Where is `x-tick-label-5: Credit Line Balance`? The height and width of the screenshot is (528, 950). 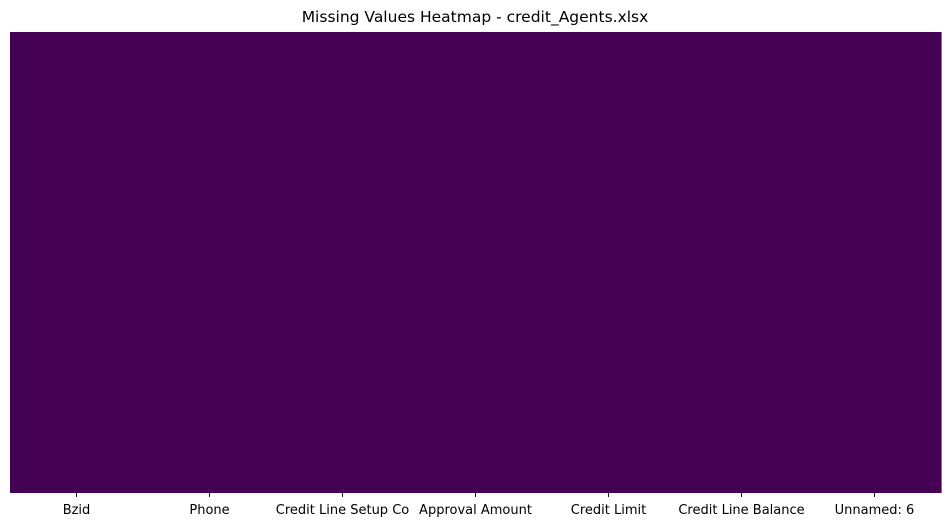
x-tick-label-5: Credit Line Balance is located at coordinates (741, 510).